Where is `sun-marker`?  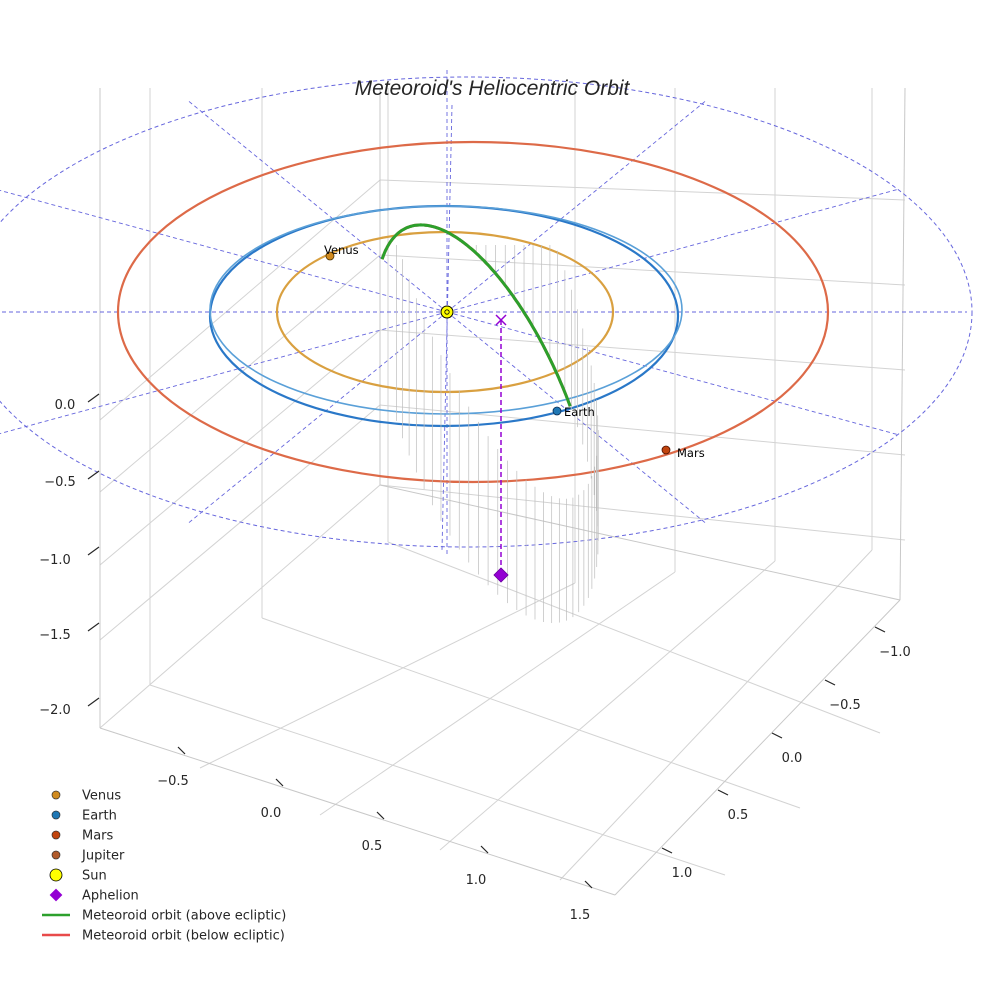 sun-marker is located at coordinates (447, 312).